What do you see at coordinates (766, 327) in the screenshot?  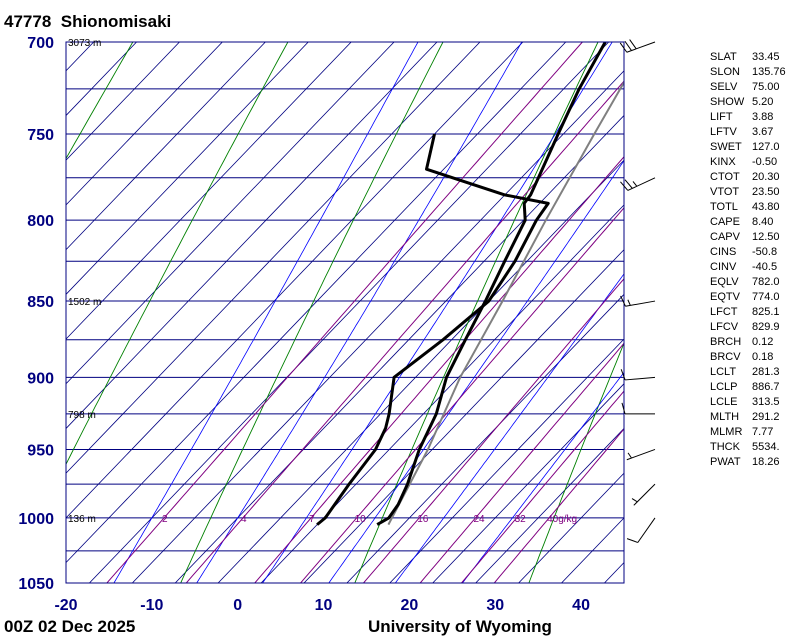 I see `stat-value: 829.9` at bounding box center [766, 327].